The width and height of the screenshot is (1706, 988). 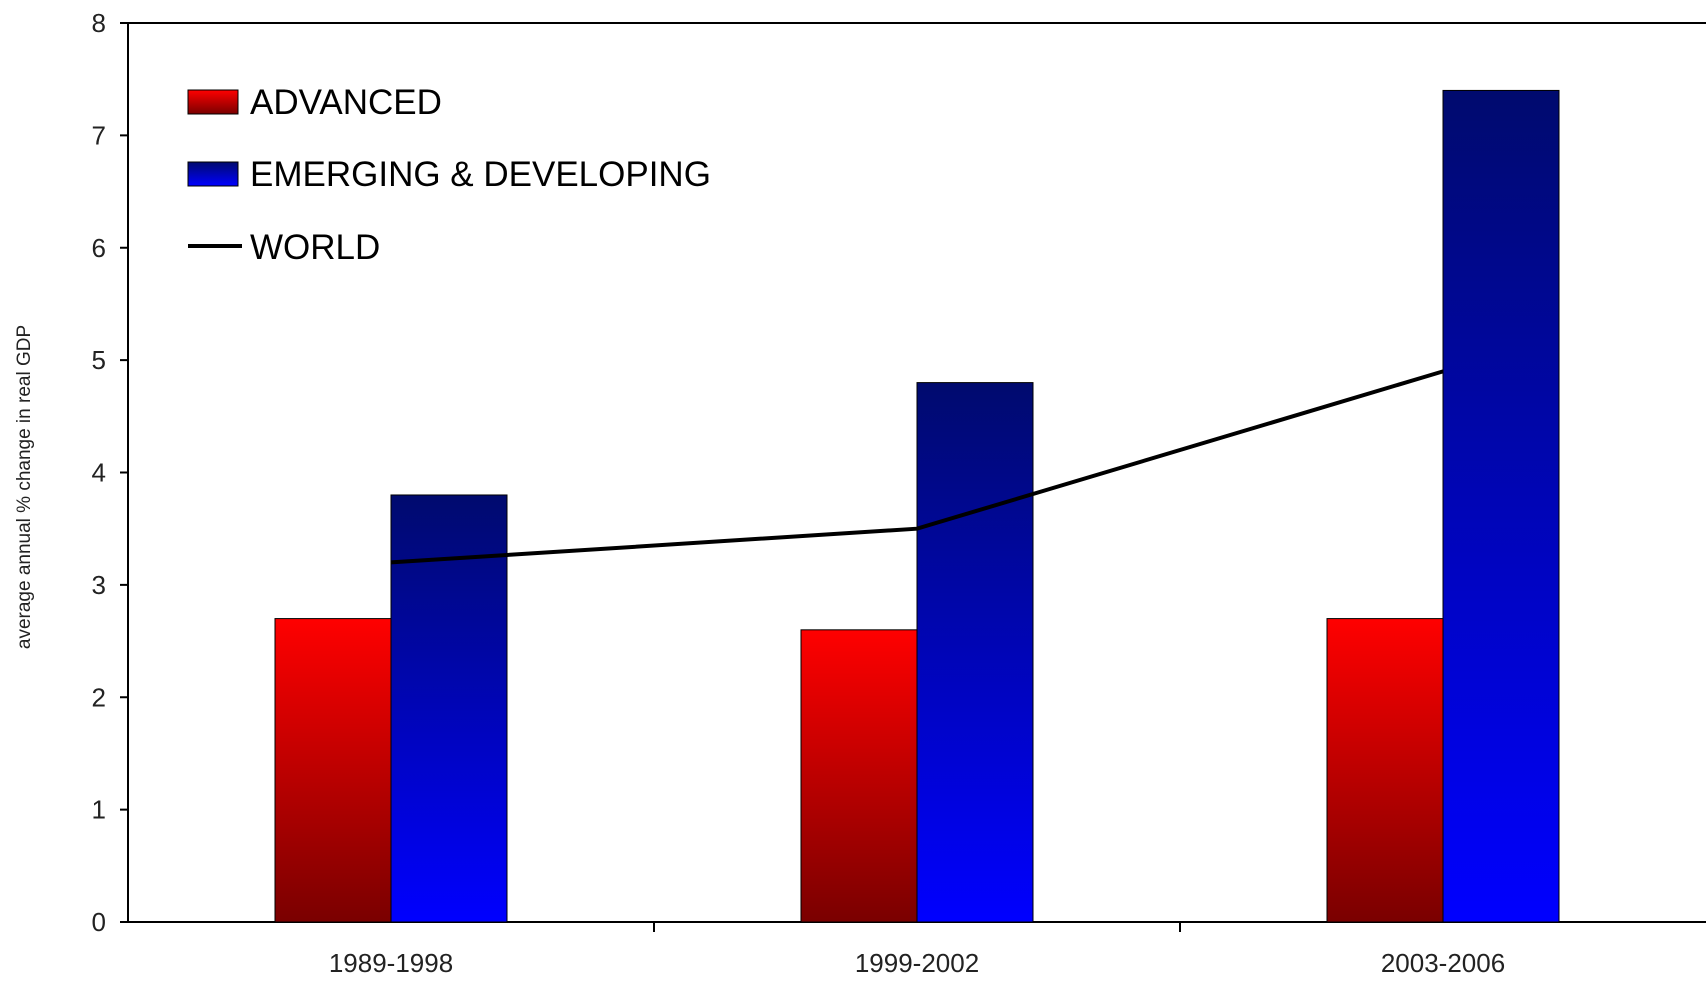 What do you see at coordinates (99, 585) in the screenshot?
I see `y-tick-label: 3` at bounding box center [99, 585].